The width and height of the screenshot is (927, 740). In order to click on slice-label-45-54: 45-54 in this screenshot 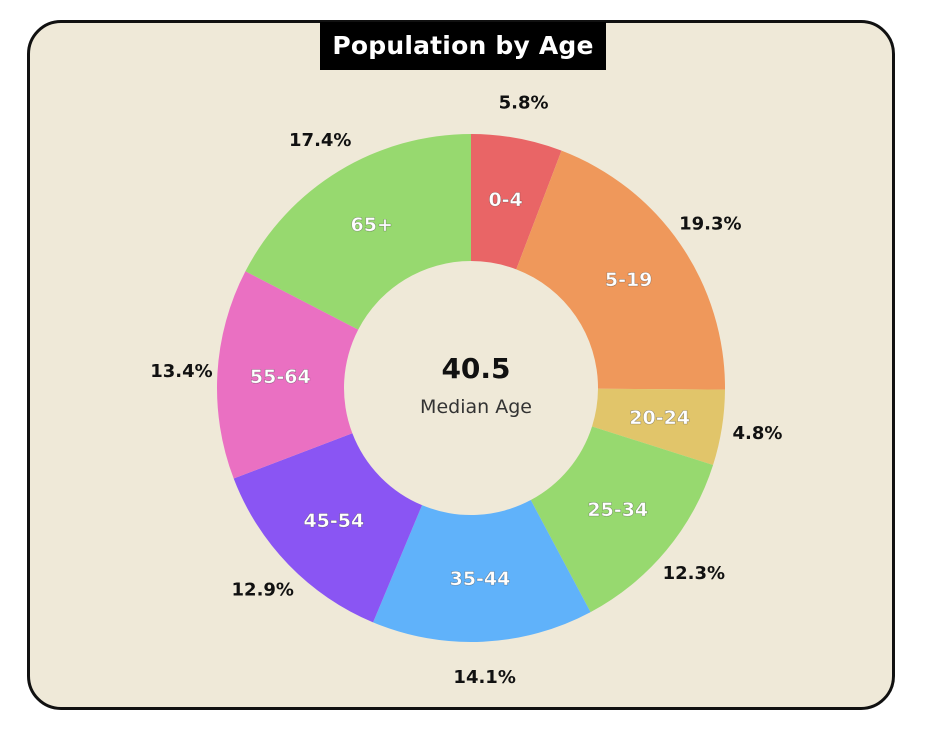, I will do `click(333, 521)`.